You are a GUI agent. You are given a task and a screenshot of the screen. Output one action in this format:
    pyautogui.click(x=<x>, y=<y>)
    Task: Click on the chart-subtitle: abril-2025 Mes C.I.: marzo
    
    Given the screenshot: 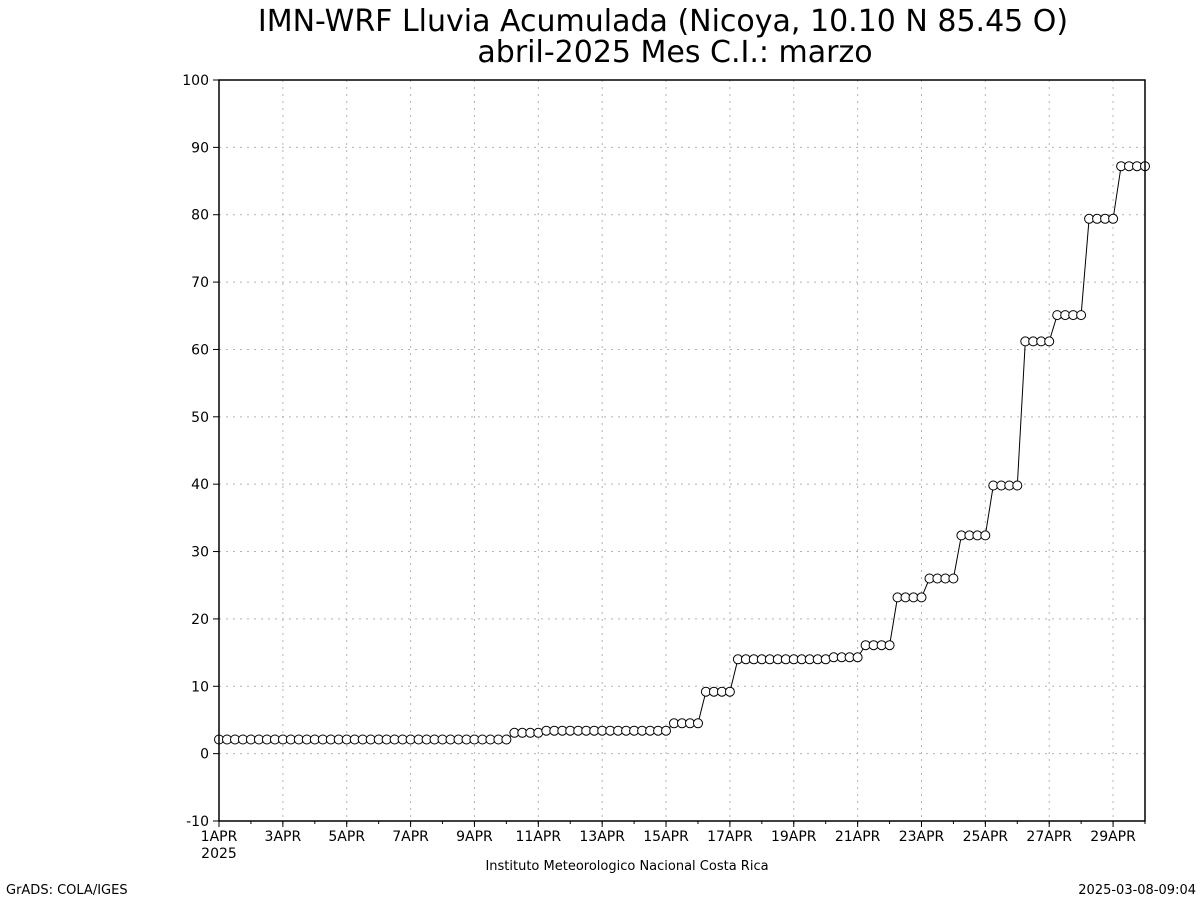 What is the action you would take?
    pyautogui.click(x=674, y=52)
    